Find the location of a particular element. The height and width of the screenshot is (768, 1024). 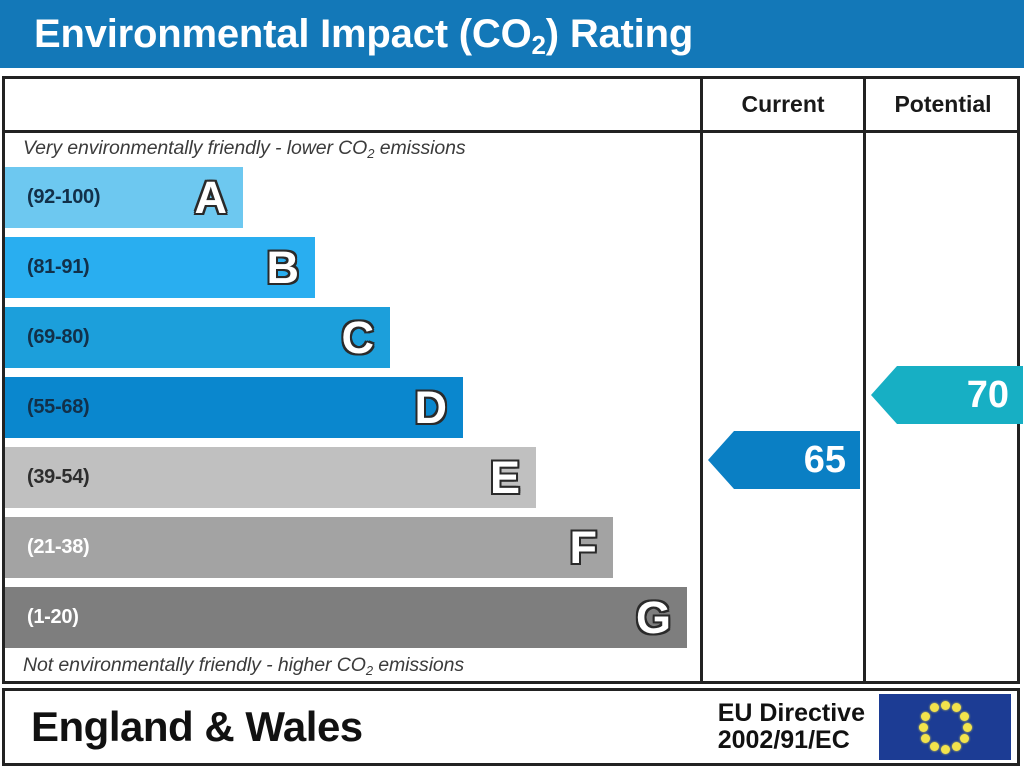

band-letter-label: F is located at coordinates (583, 547).